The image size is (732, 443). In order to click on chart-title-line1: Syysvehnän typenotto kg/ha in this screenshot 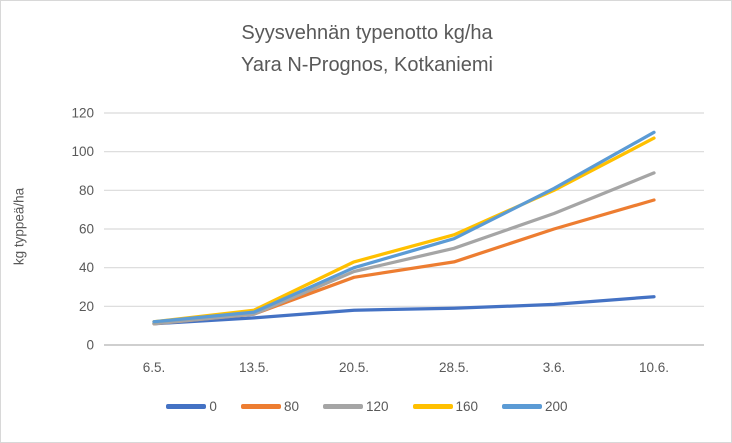, I will do `click(367, 33)`.